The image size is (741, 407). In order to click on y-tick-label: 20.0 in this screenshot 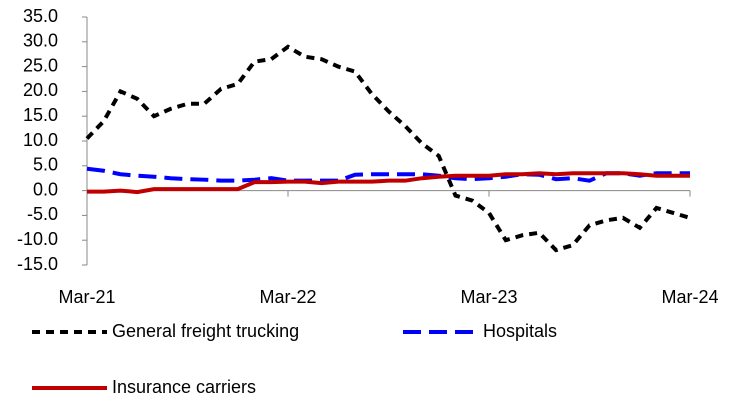, I will do `click(40, 90)`.